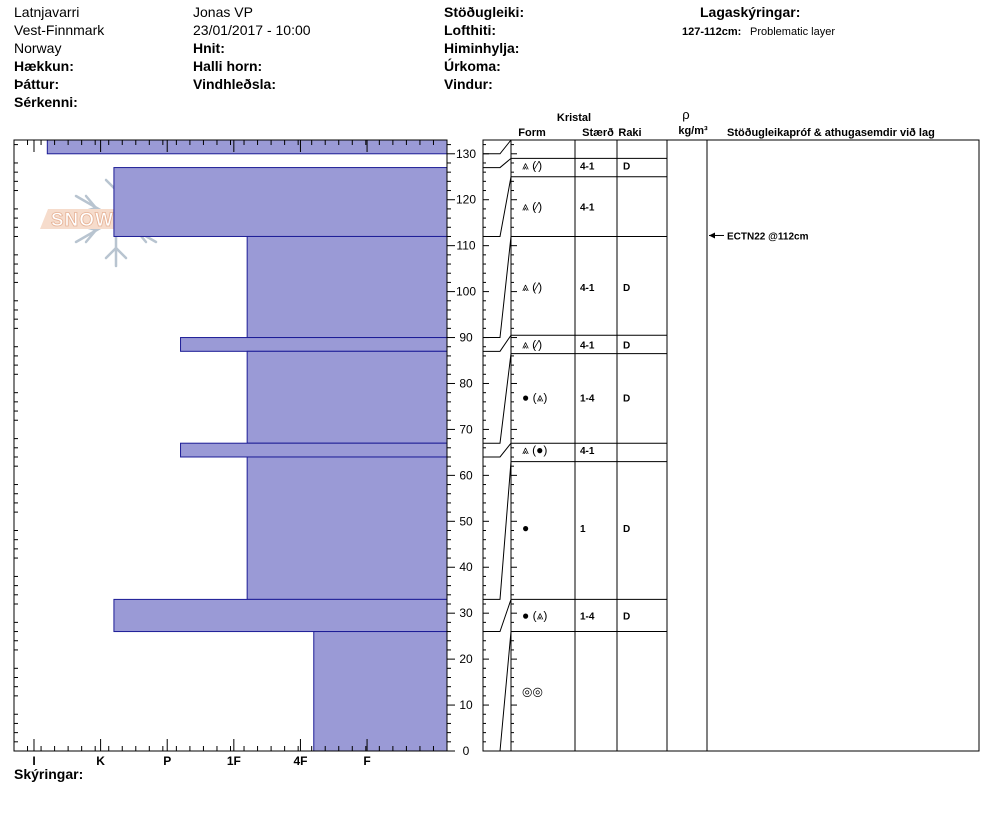 This screenshot has width=994, height=840. Describe the element at coordinates (227, 66) in the screenshot. I see `slope-label: Halli horn:` at that location.